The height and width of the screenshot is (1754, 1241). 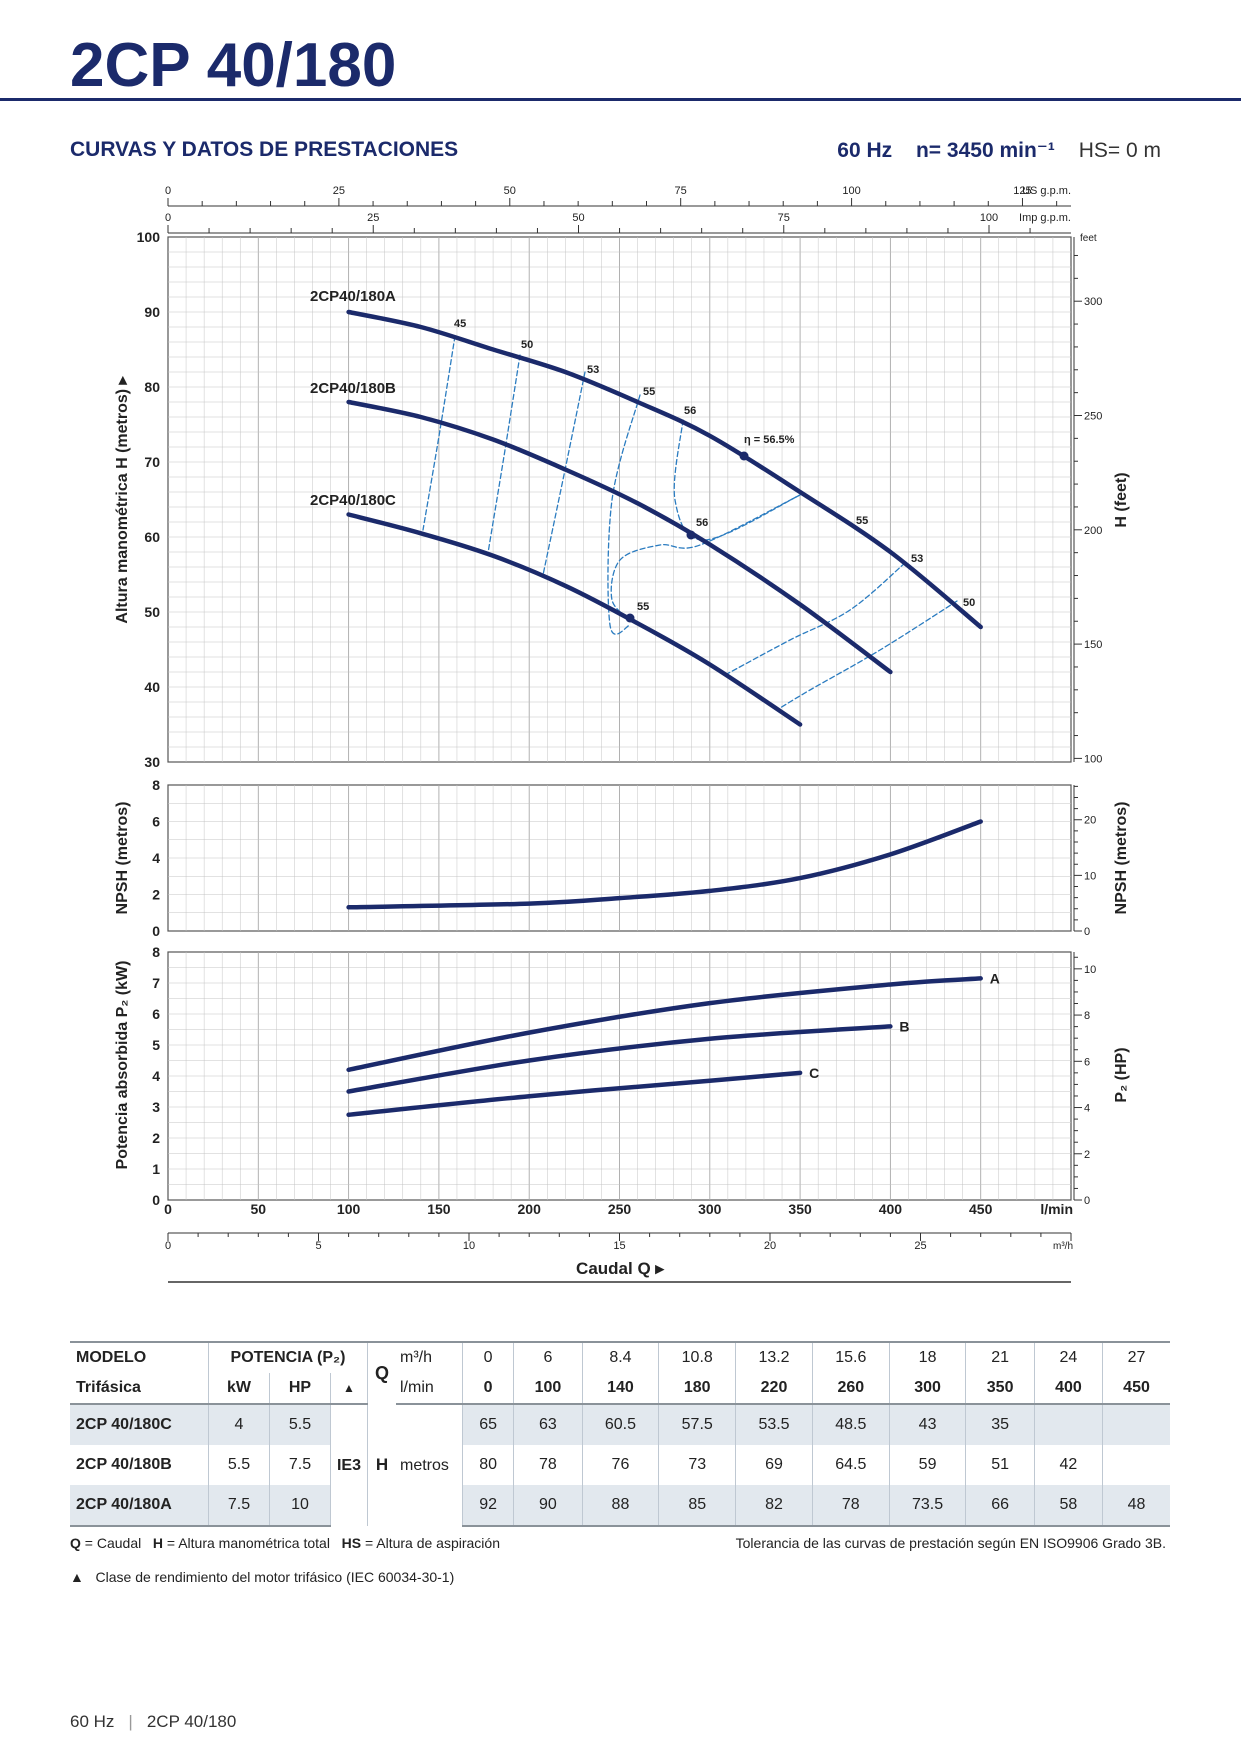 What do you see at coordinates (664, 864) in the screenshot?
I see `npsh-curve` at bounding box center [664, 864].